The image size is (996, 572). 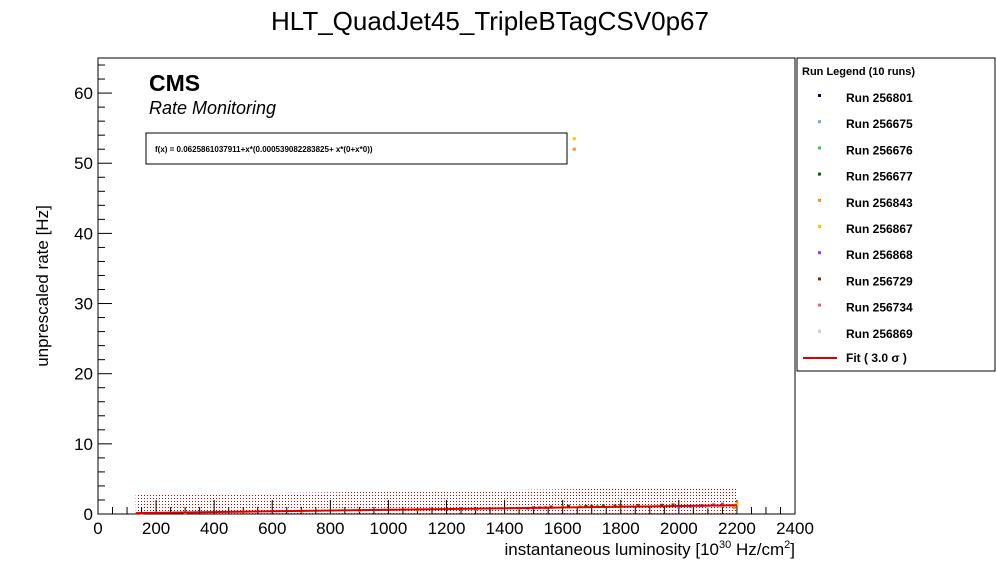 I want to click on x-tick-label: 2000, so click(x=679, y=528).